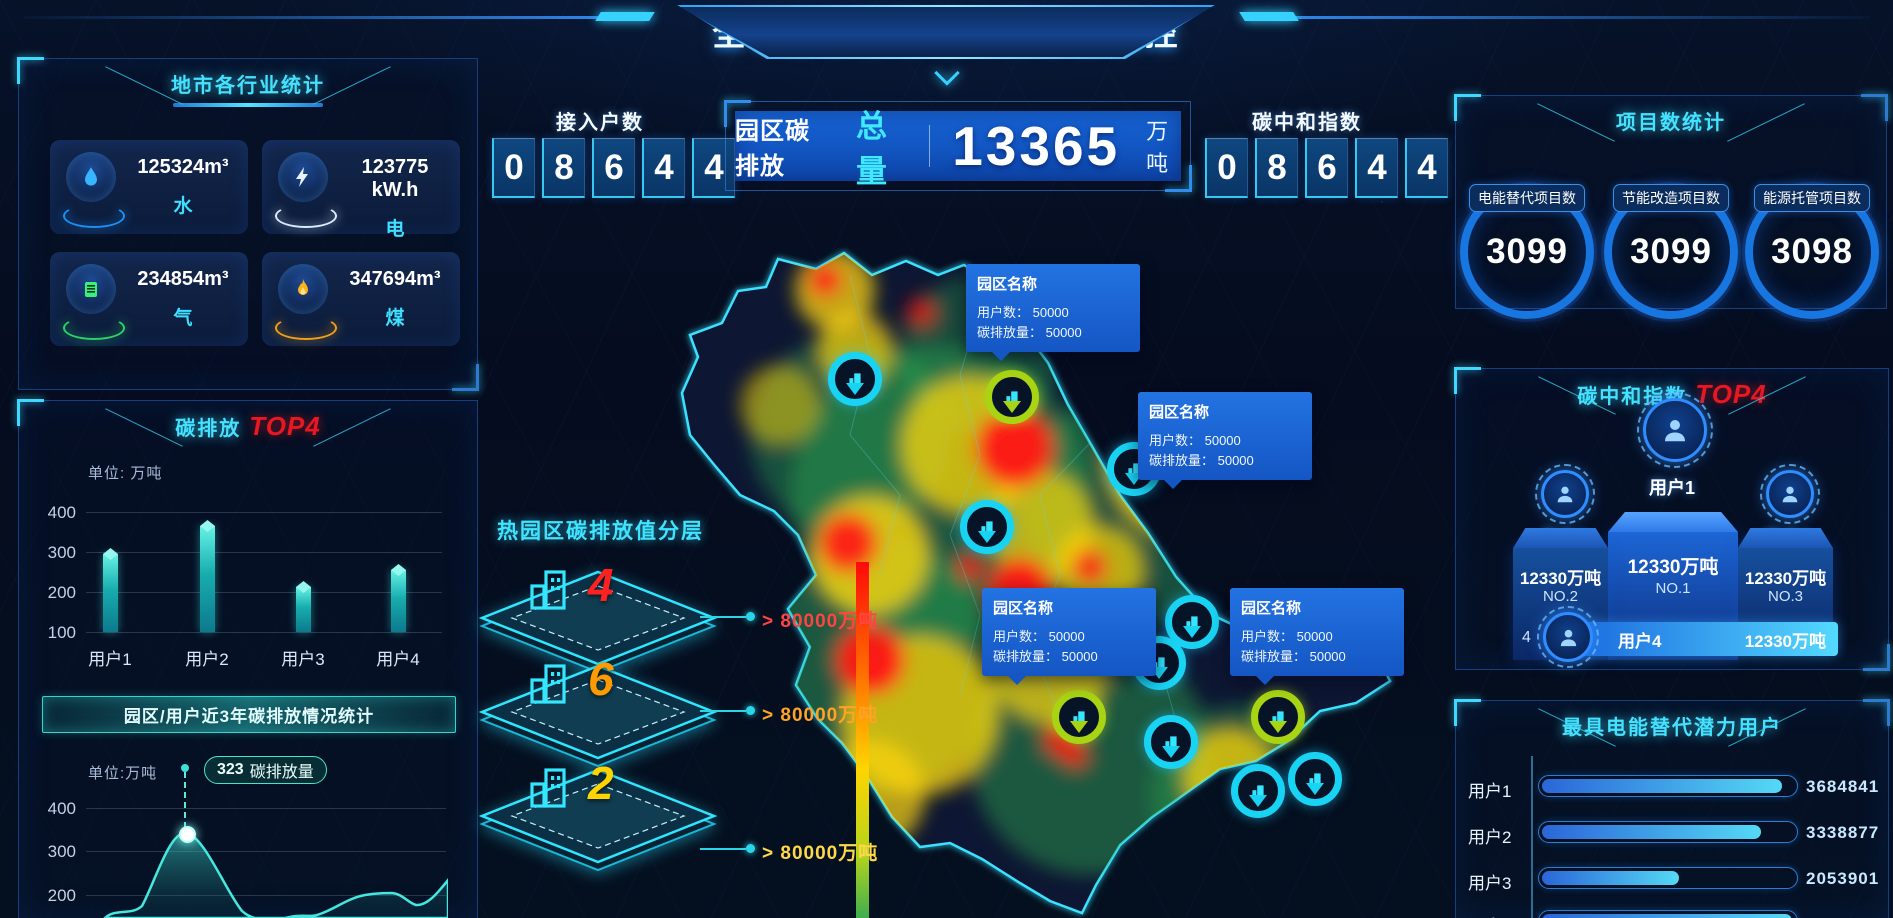 The image size is (1893, 918). I want to click on history-stats-button: 园区/用户近3年碳排放情况统计, so click(249, 714).